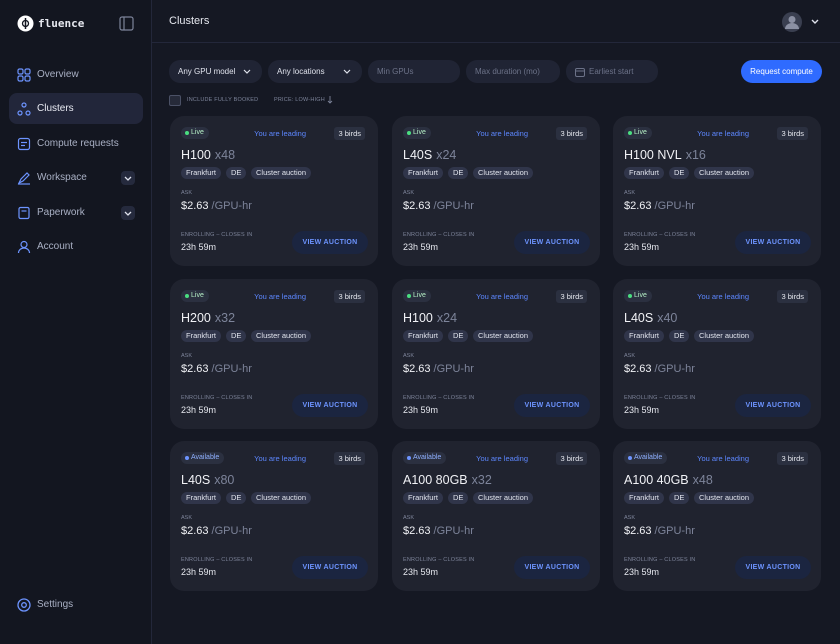 This screenshot has width=840, height=644. Describe the element at coordinates (801, 22) in the screenshot. I see `user-menu` at that location.